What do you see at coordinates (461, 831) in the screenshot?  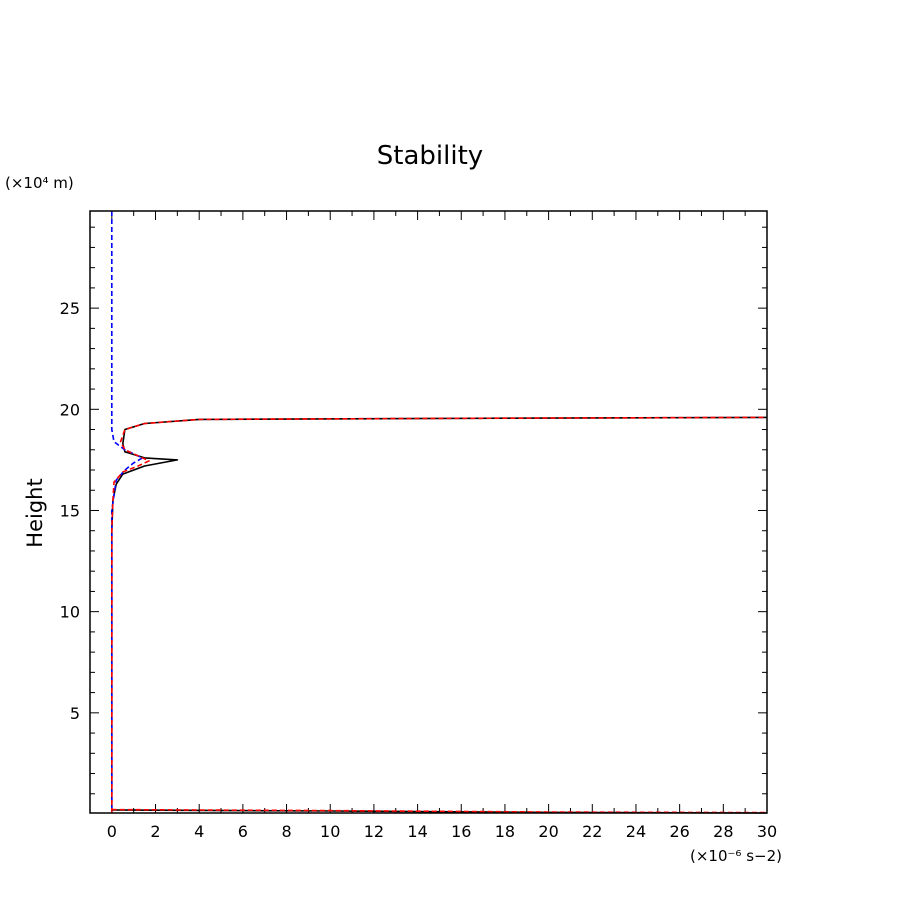 I see `x-tick-label: 16` at bounding box center [461, 831].